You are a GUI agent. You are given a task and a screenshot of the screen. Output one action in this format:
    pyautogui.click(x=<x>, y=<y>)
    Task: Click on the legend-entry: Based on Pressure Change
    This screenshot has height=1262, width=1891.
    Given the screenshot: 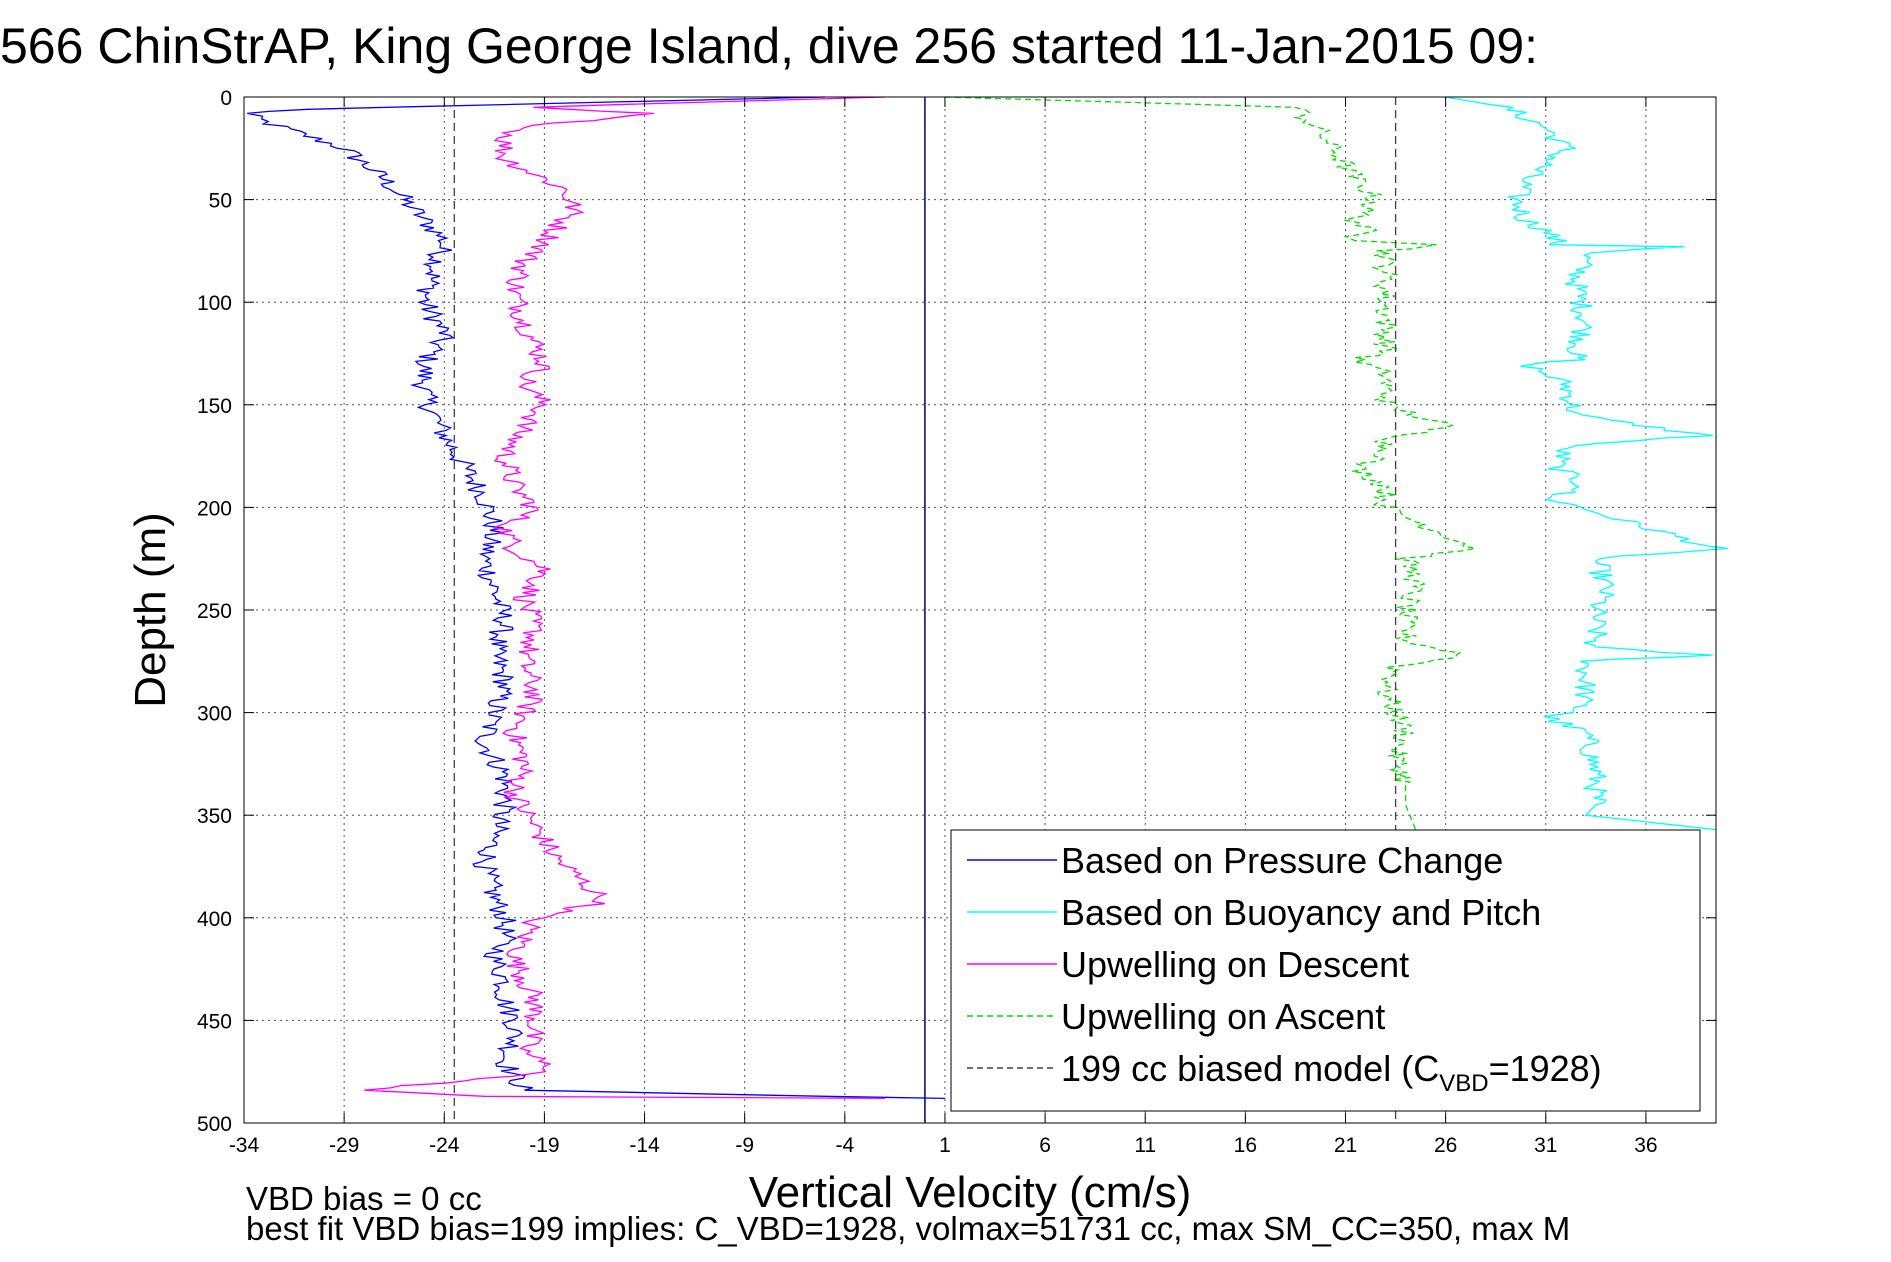 What is the action you would take?
    pyautogui.click(x=1282, y=860)
    